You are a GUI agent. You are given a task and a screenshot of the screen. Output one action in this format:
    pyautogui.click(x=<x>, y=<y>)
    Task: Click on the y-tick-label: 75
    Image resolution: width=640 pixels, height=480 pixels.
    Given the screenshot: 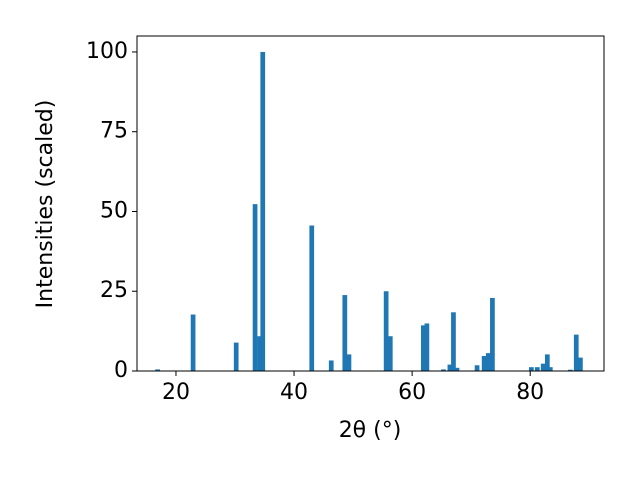 What is the action you would take?
    pyautogui.click(x=114, y=131)
    